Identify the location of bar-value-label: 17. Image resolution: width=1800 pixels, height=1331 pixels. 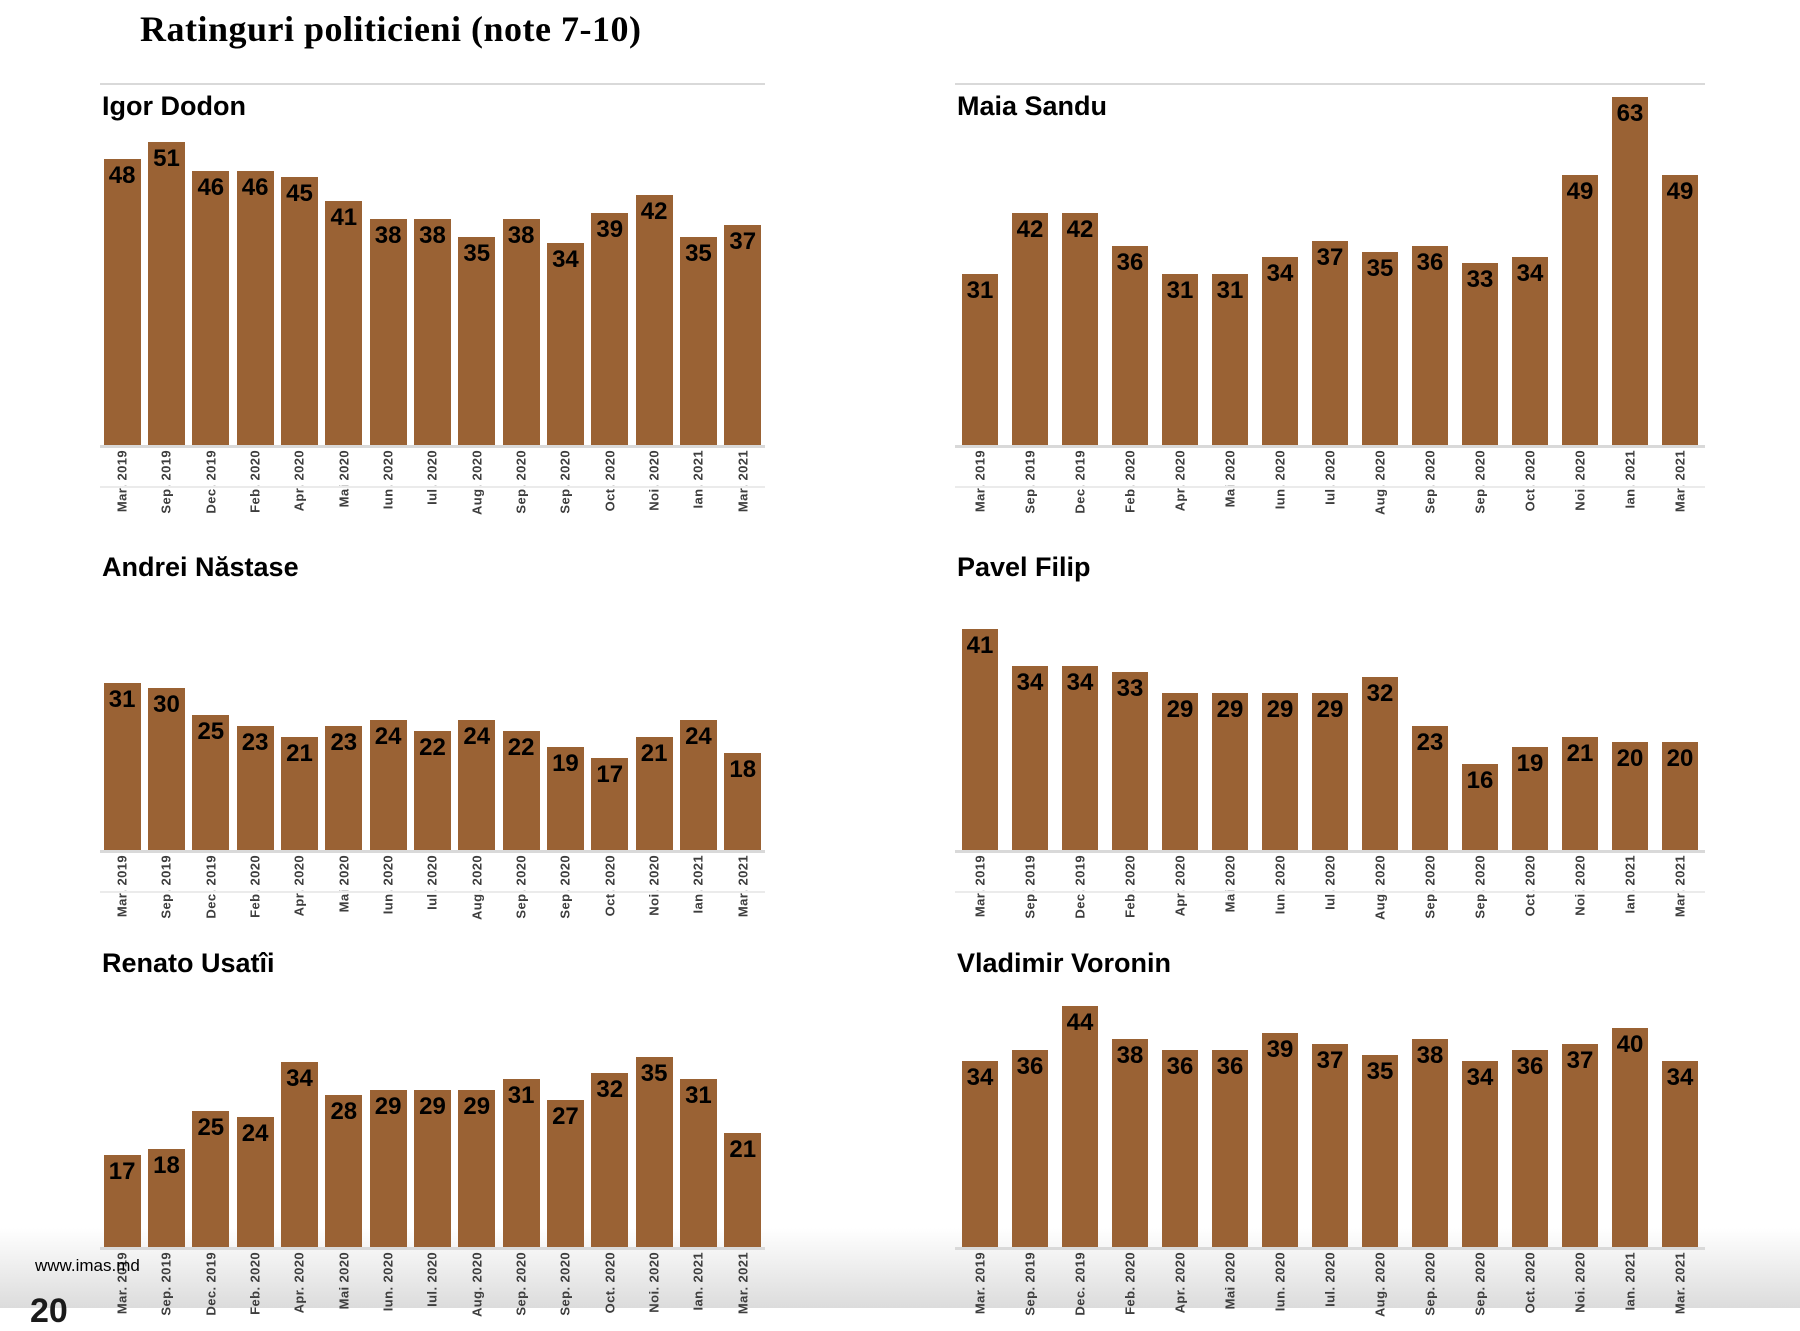
(122, 1171).